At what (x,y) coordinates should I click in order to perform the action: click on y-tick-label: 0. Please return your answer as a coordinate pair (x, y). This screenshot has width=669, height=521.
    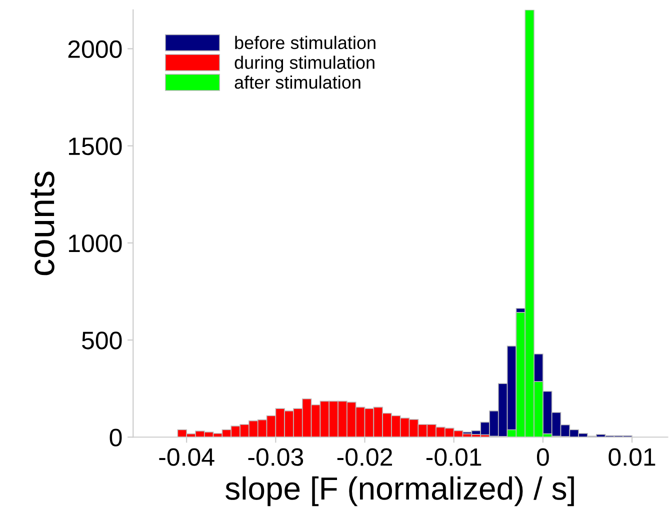
    Looking at the image, I should click on (116, 437).